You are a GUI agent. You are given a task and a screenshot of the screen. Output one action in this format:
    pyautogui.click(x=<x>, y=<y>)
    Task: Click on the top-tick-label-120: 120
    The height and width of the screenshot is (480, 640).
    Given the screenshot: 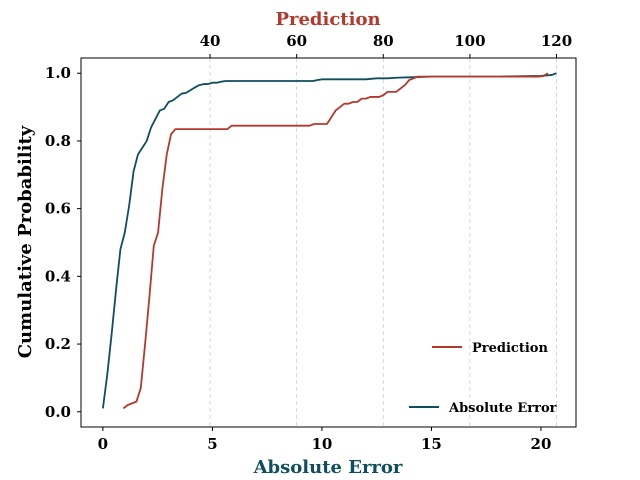 What is the action you would take?
    pyautogui.click(x=556, y=41)
    